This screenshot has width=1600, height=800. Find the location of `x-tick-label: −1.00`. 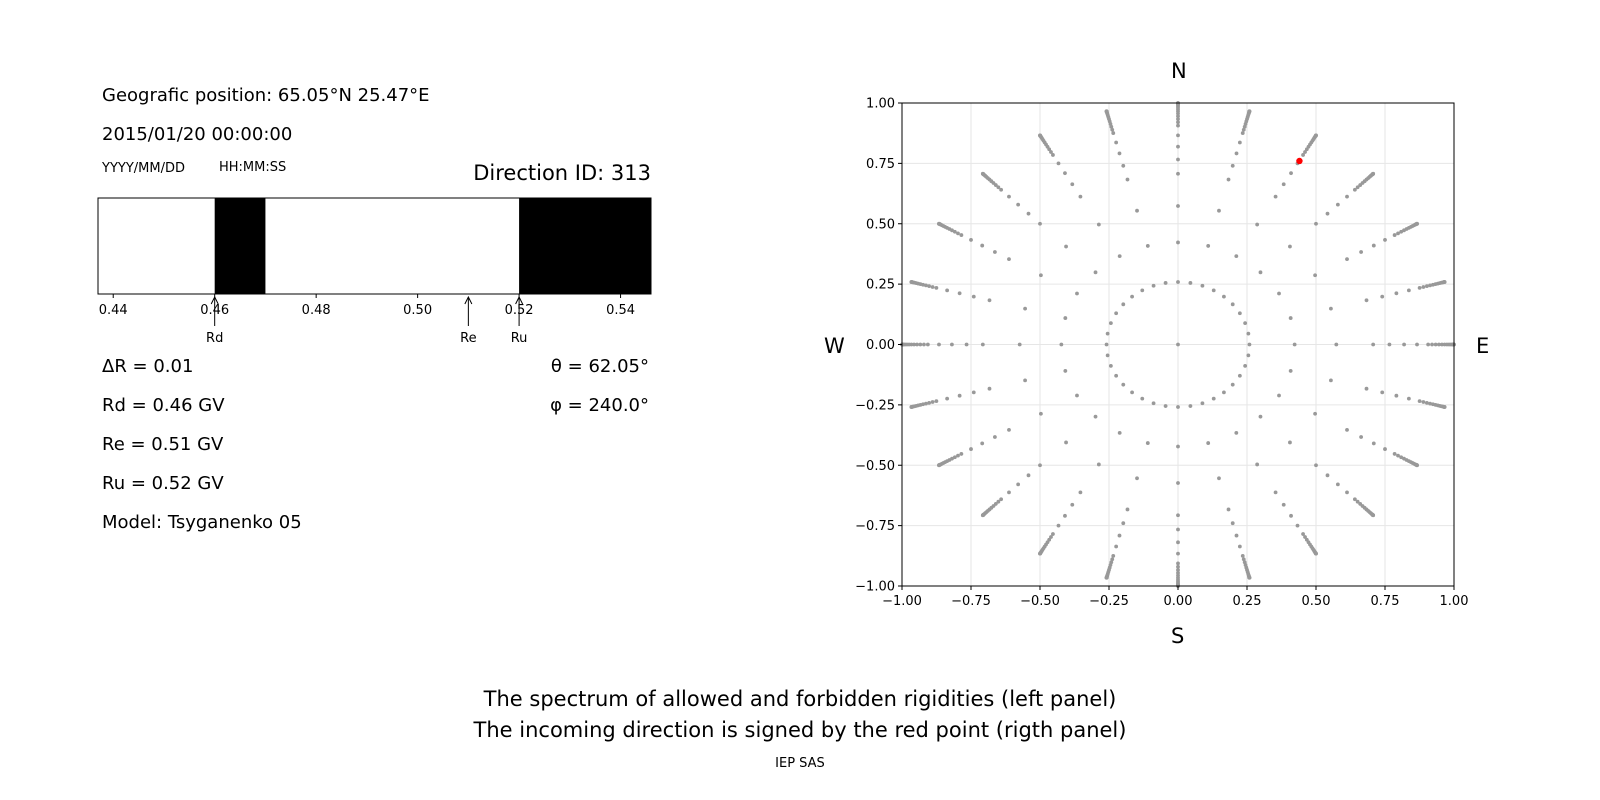

x-tick-label: −1.00 is located at coordinates (902, 601).